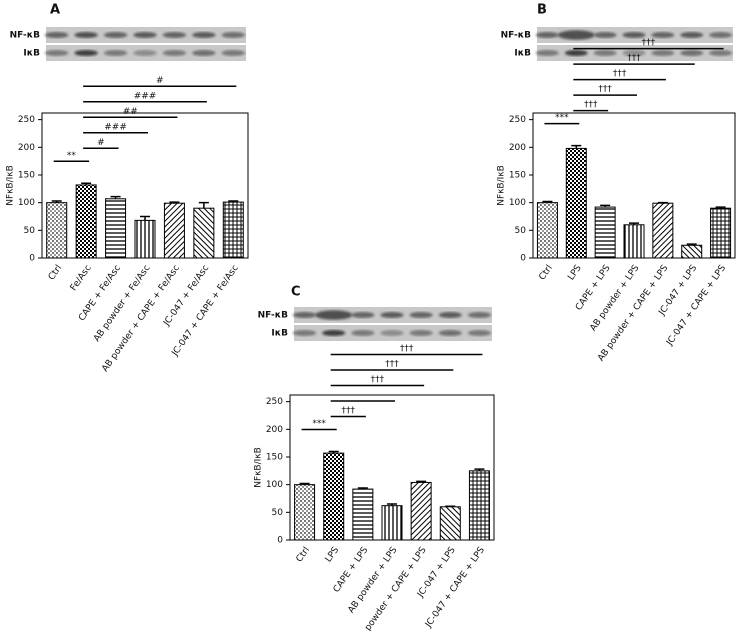 The image size is (747, 631). Describe the element at coordinates (274, 457) in the screenshot. I see `y-tick-label: 150` at that location.